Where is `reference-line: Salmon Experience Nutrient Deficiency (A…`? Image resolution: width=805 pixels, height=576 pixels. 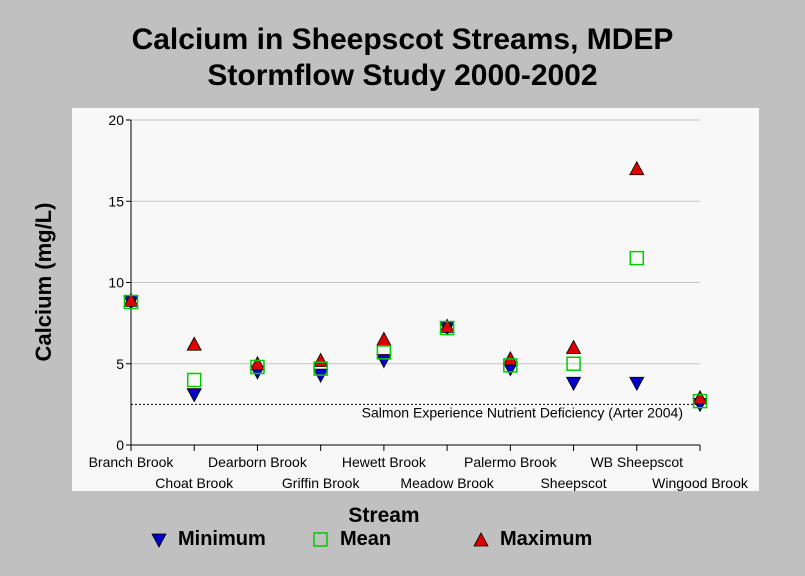 reference-line: Salmon Experience Nutrient Deficiency (A… is located at coordinates (415, 411).